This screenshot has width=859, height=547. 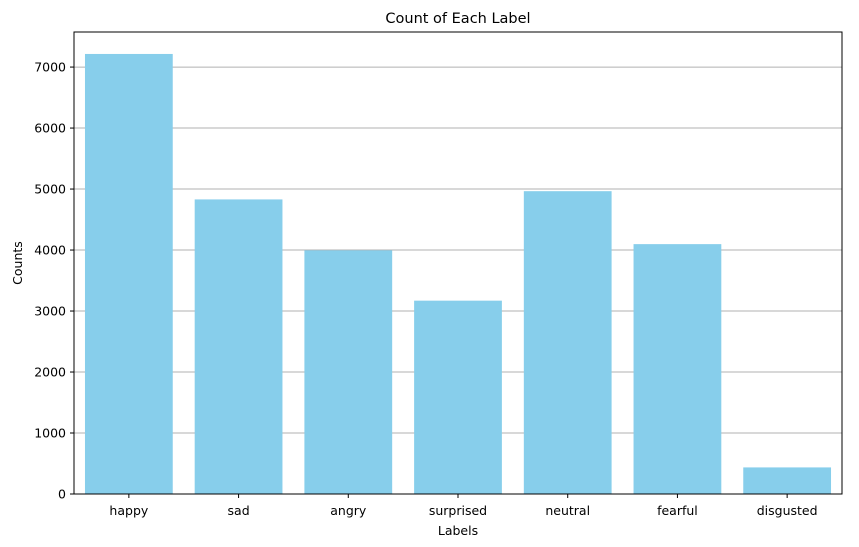 I want to click on bar-surprised, so click(x=458, y=397).